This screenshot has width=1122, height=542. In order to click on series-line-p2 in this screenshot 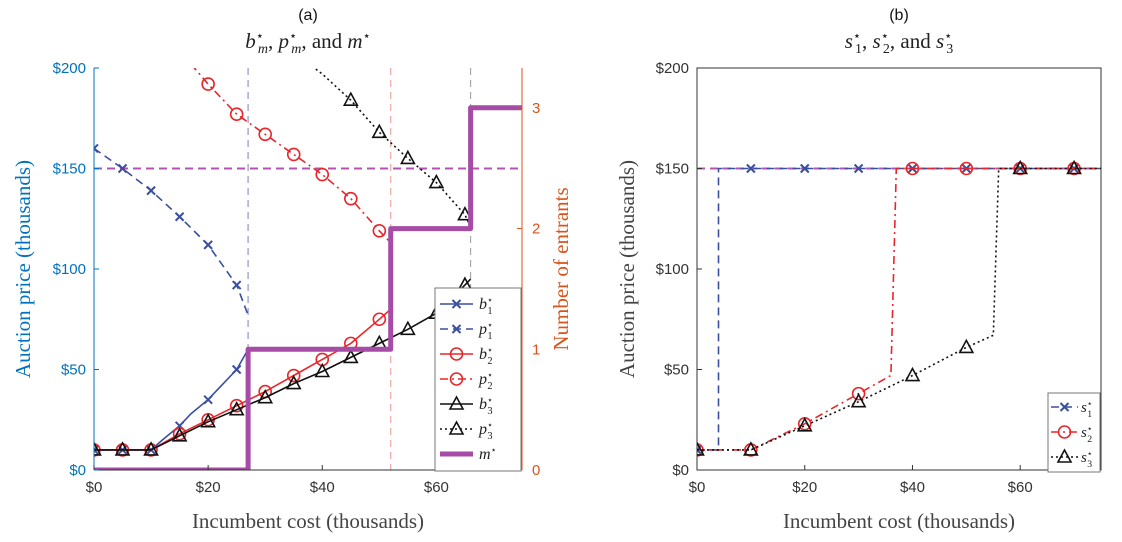, I will do `click(292, 156)`.